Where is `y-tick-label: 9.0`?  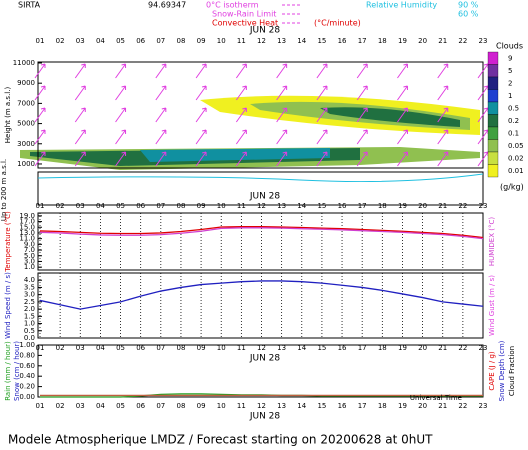 y-tick-label: 9.0 is located at coordinates (29, 244).